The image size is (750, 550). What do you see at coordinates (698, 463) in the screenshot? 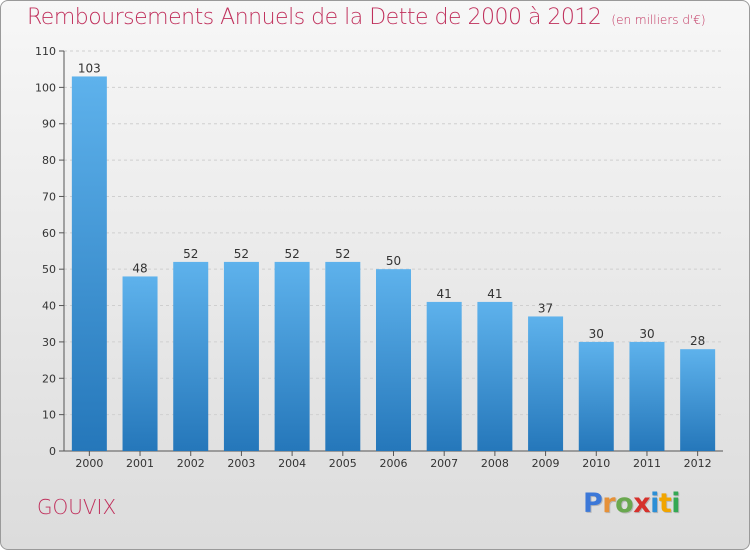
I see `x-tick-label: 2012` at bounding box center [698, 463].